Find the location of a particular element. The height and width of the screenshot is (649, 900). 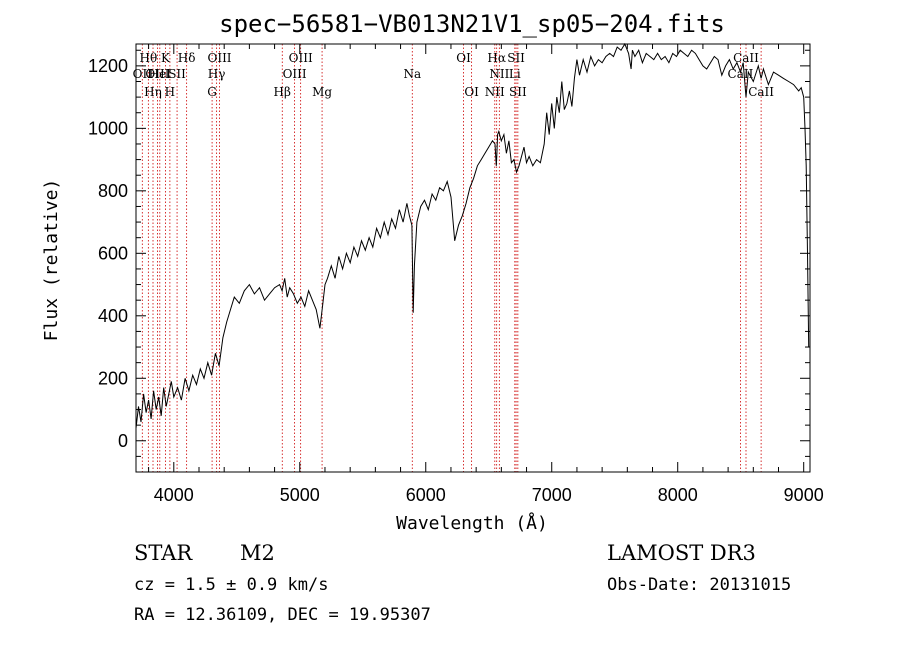

obs-date: Obs-Date: 20131015 is located at coordinates (699, 585).